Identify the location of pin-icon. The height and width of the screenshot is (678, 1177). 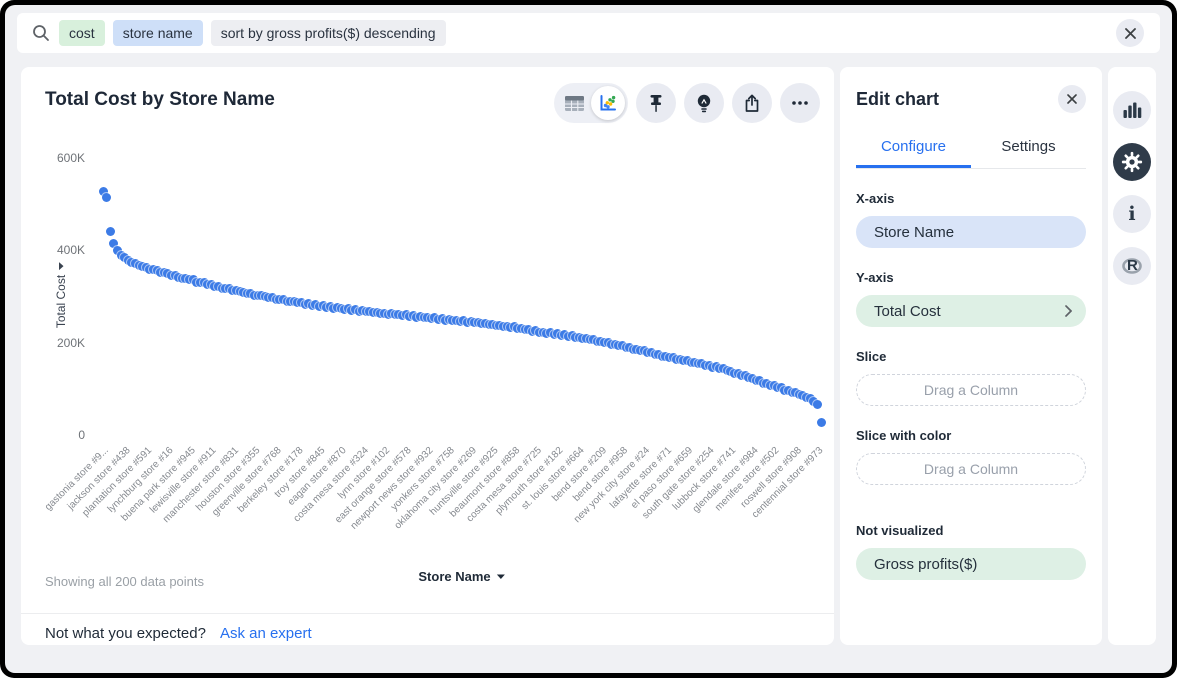
(656, 103).